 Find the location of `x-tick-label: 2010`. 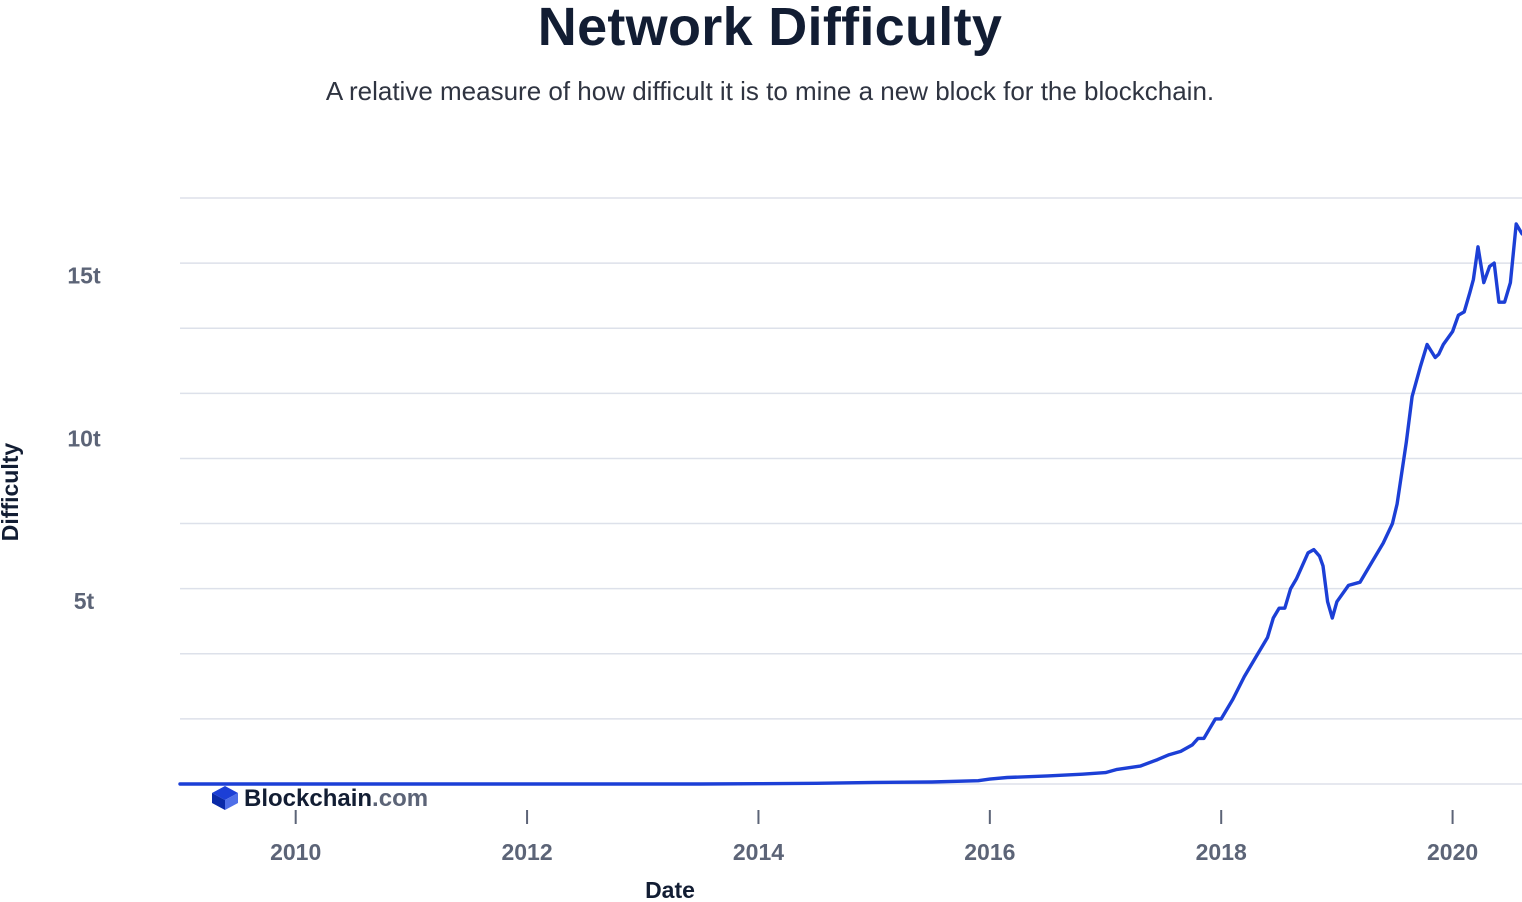

x-tick-label: 2010 is located at coordinates (295, 852).